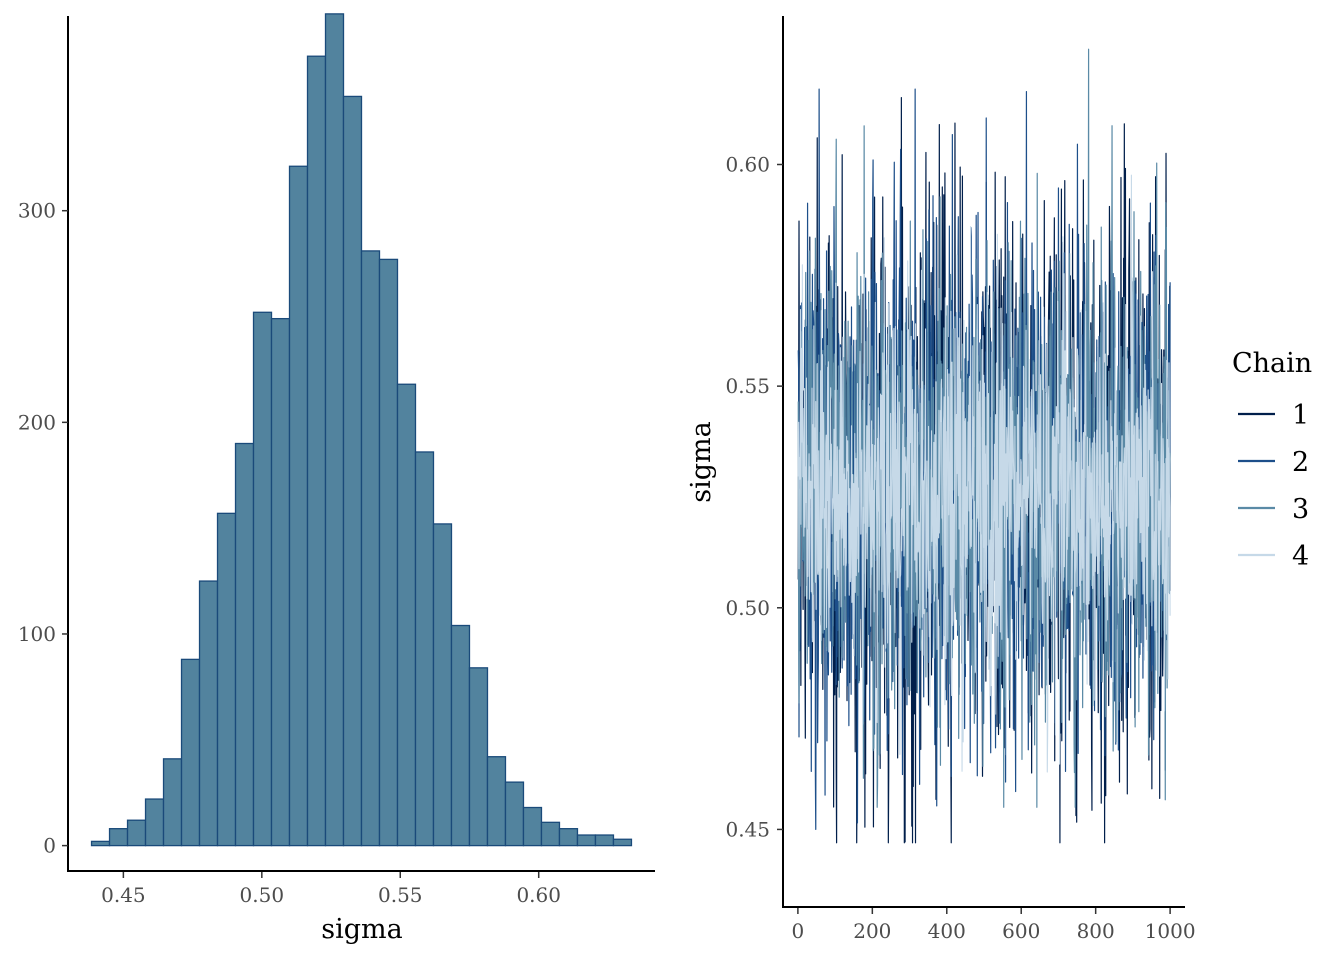 Image resolution: width=1344 pixels, height=960 pixels. Describe the element at coordinates (747, 386) in the screenshot. I see `y-tick-label: 0.55` at that location.